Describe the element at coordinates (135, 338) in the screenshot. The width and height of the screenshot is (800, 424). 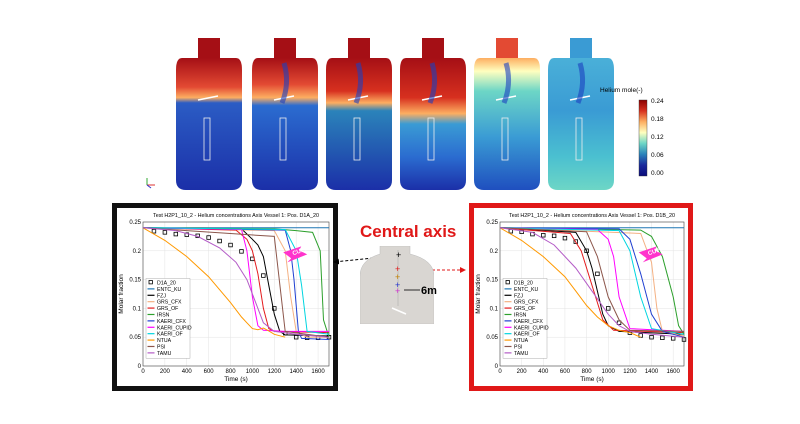
I see `y-tick-label: 0.05` at that location.